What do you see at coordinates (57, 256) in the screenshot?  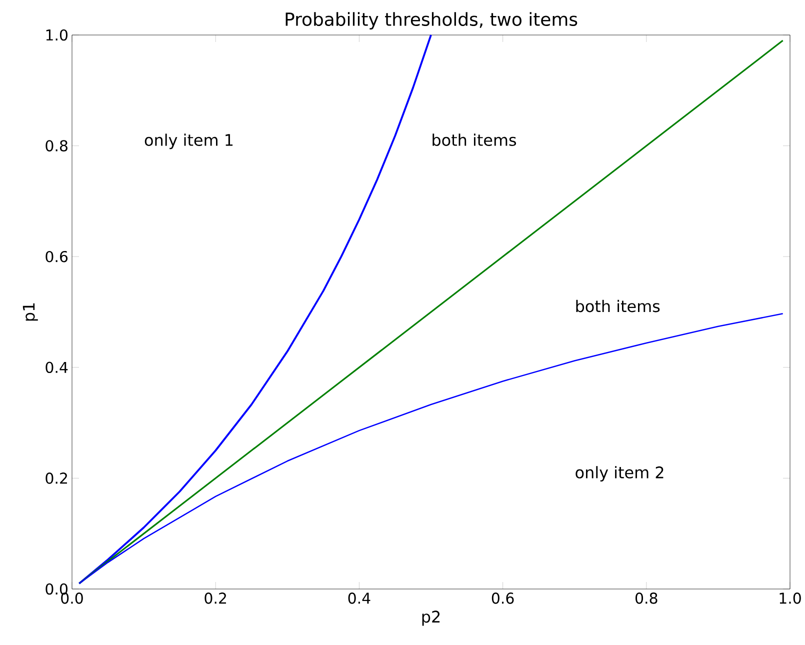 I see `y-tick-label: 0.6` at bounding box center [57, 256].